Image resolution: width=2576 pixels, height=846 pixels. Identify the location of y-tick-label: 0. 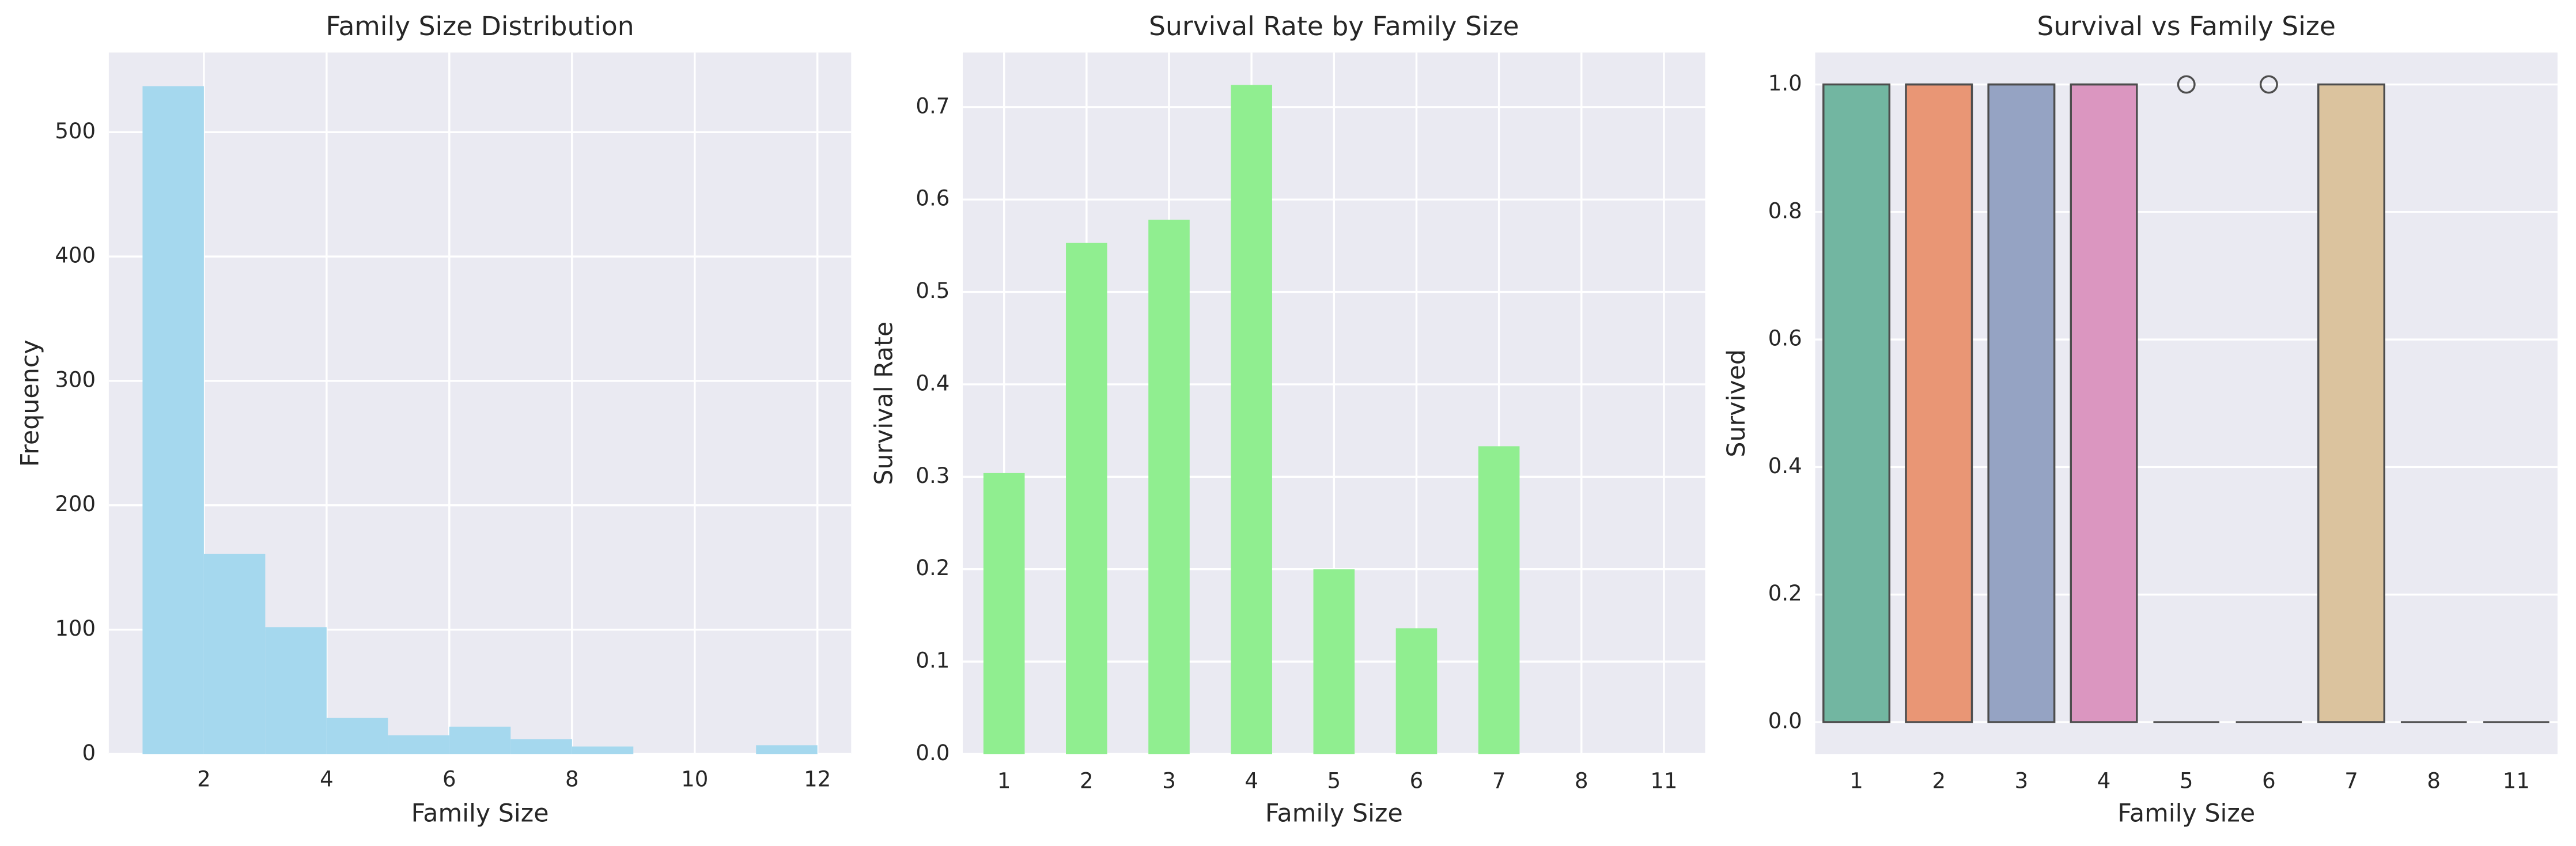
(89, 753).